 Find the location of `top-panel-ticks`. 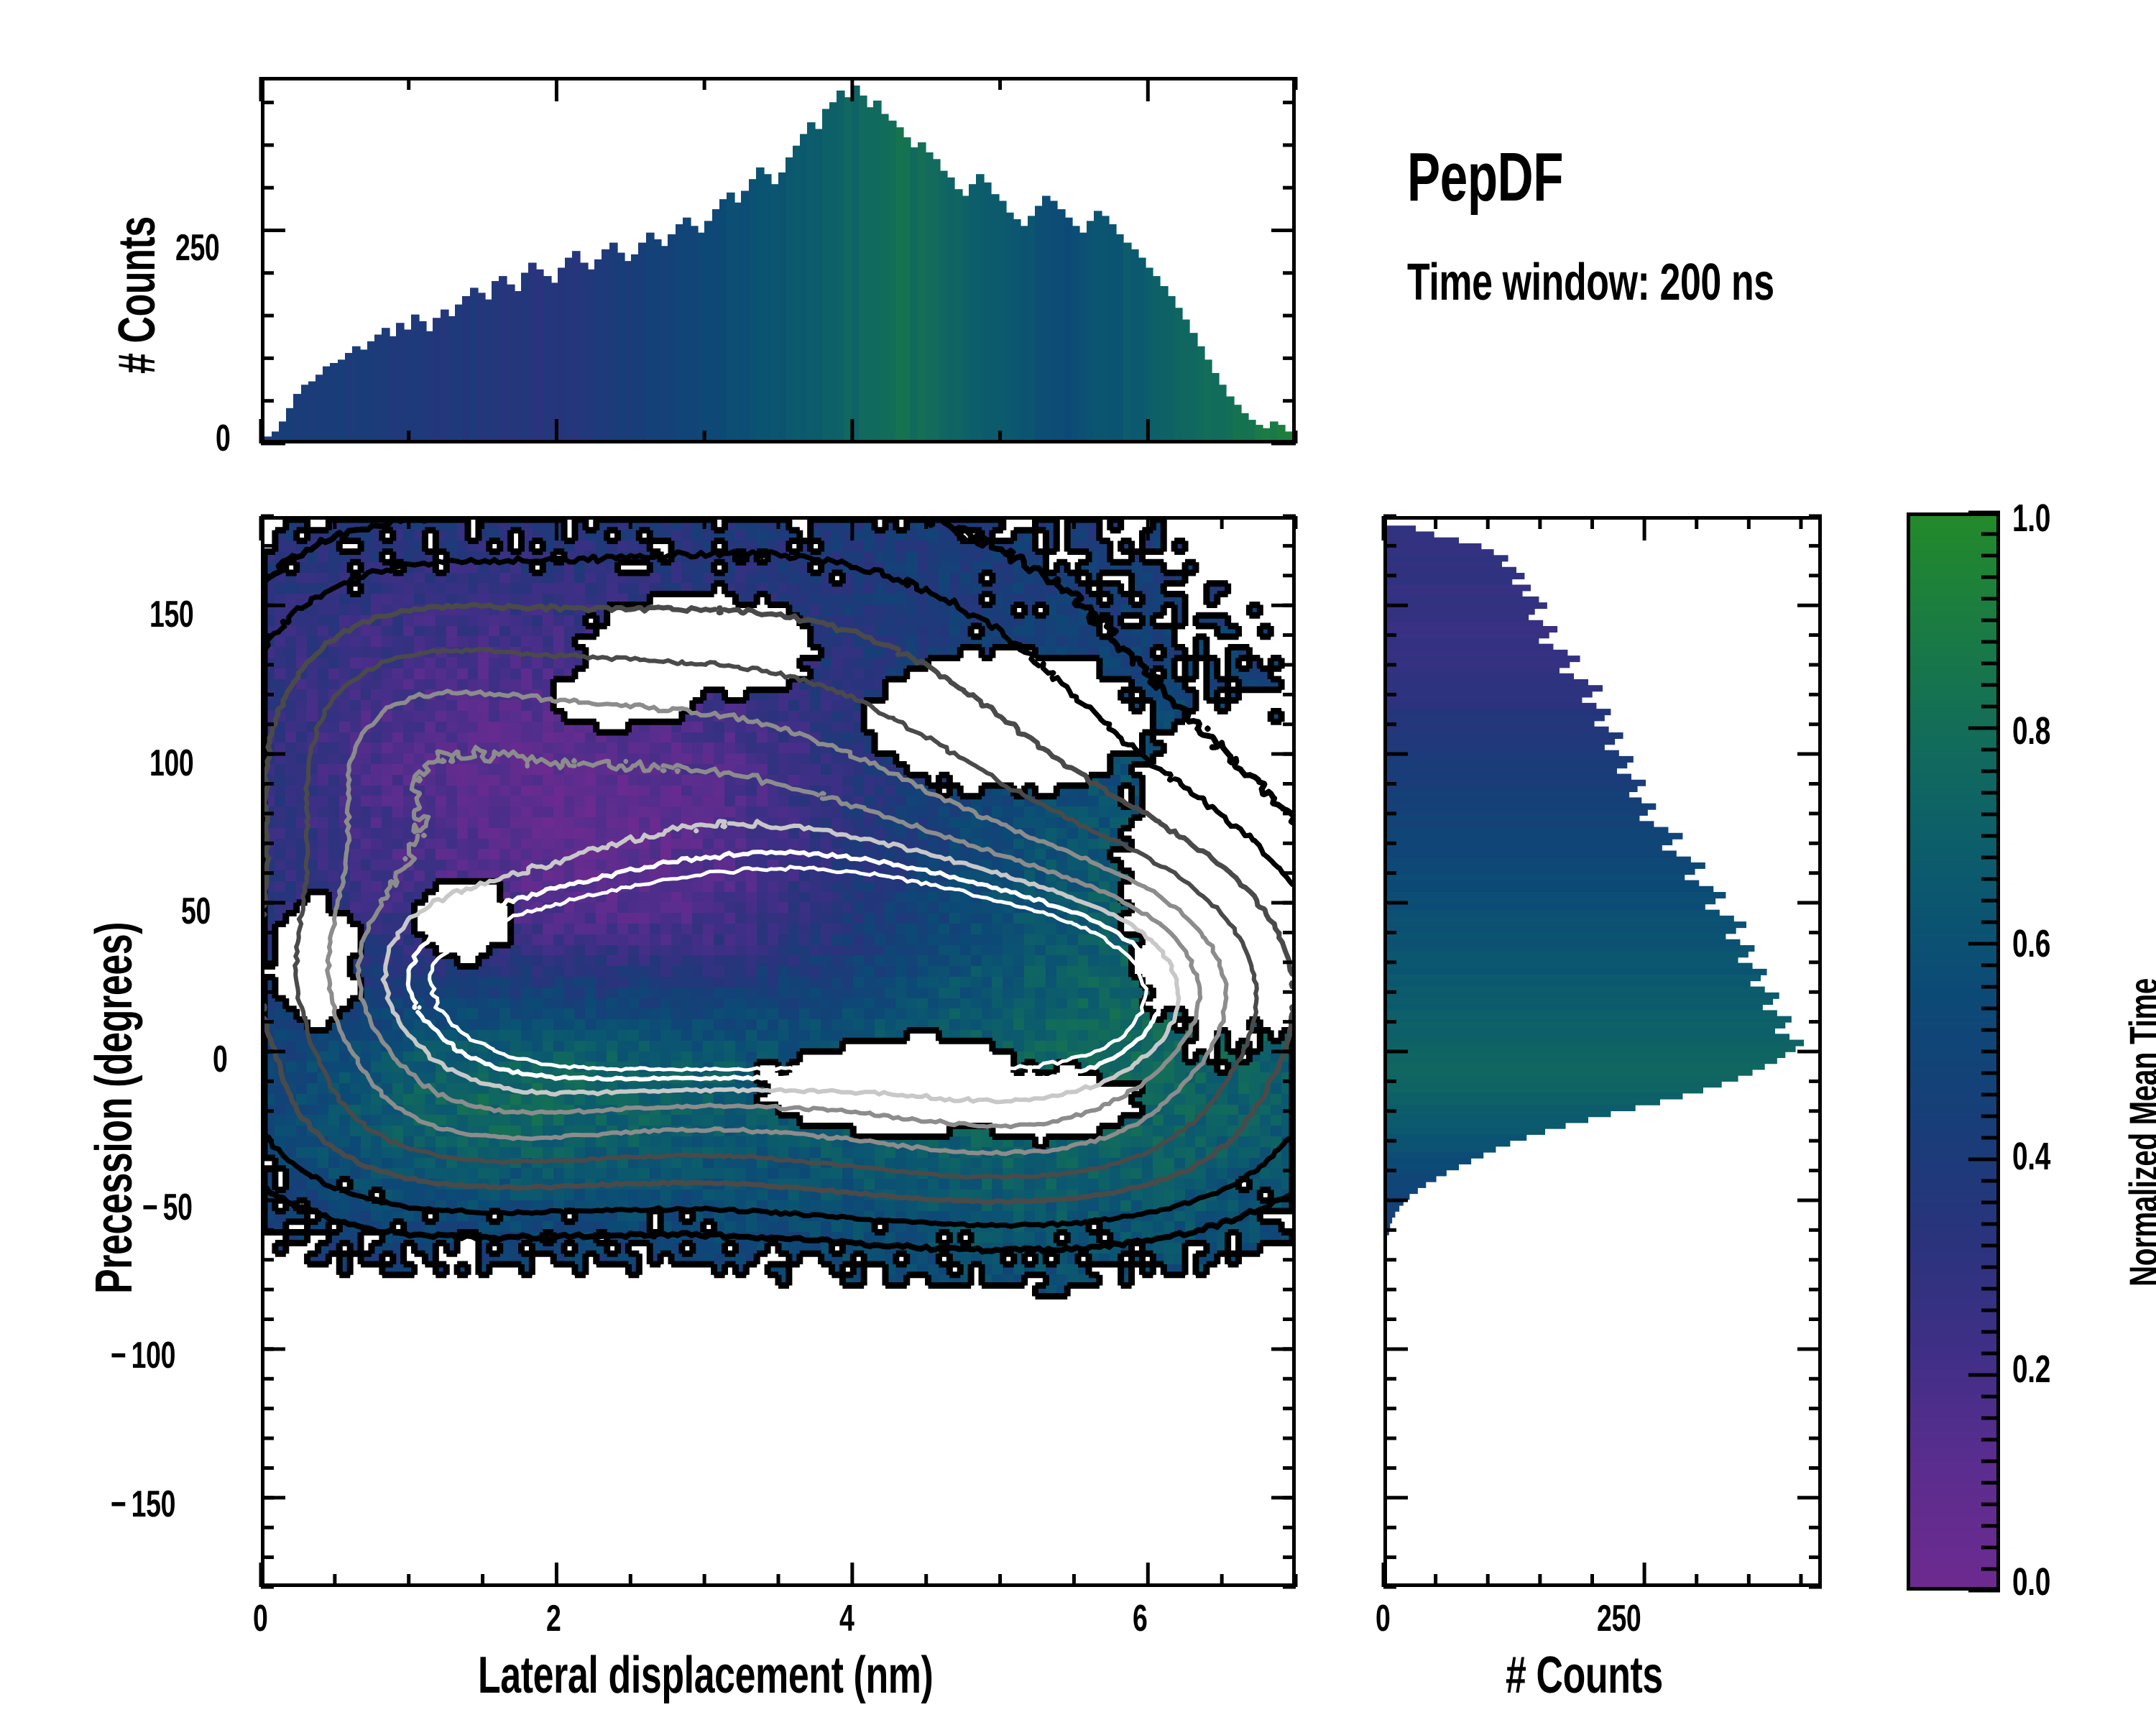

top-panel-ticks is located at coordinates (777, 262).